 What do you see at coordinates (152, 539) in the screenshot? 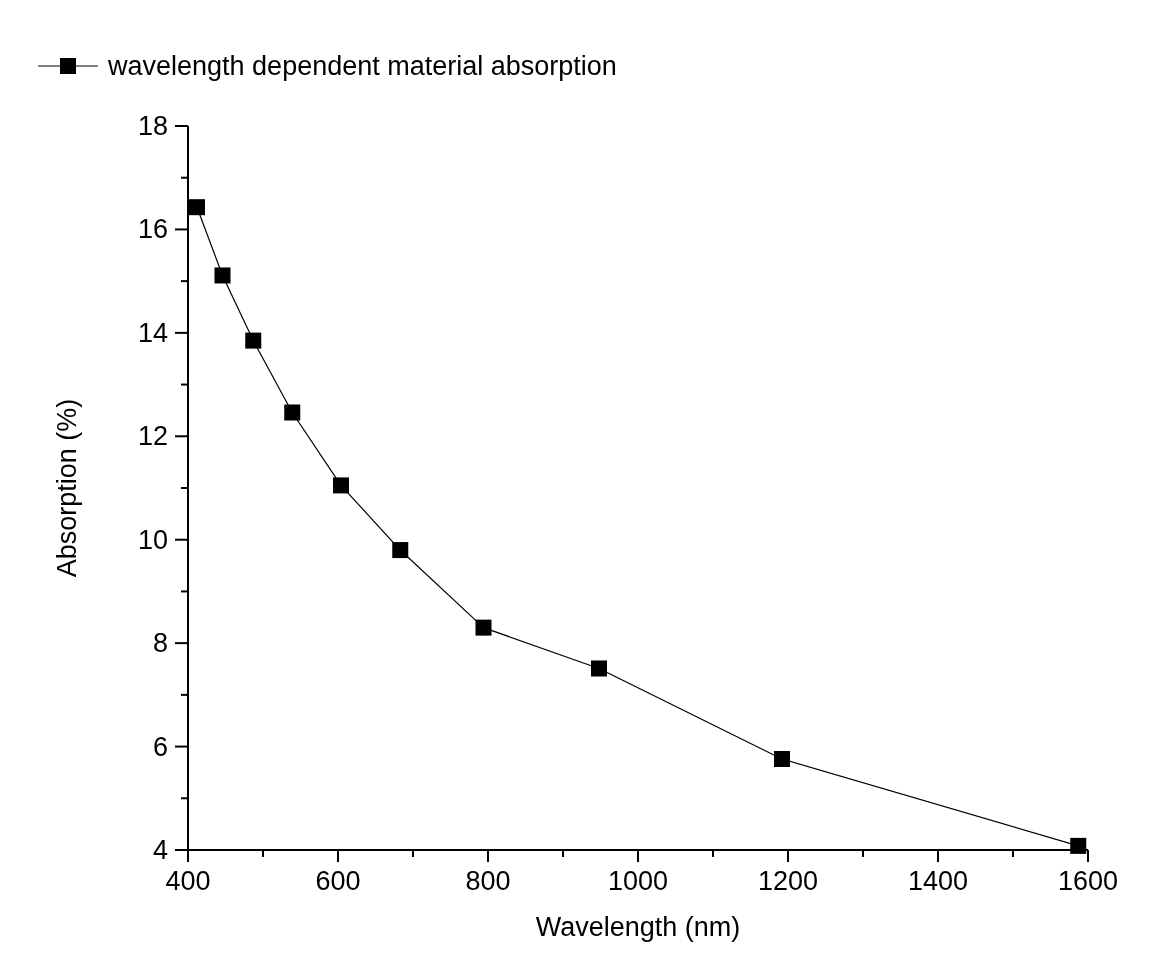
I see `y-tick-label: 10` at bounding box center [152, 539].